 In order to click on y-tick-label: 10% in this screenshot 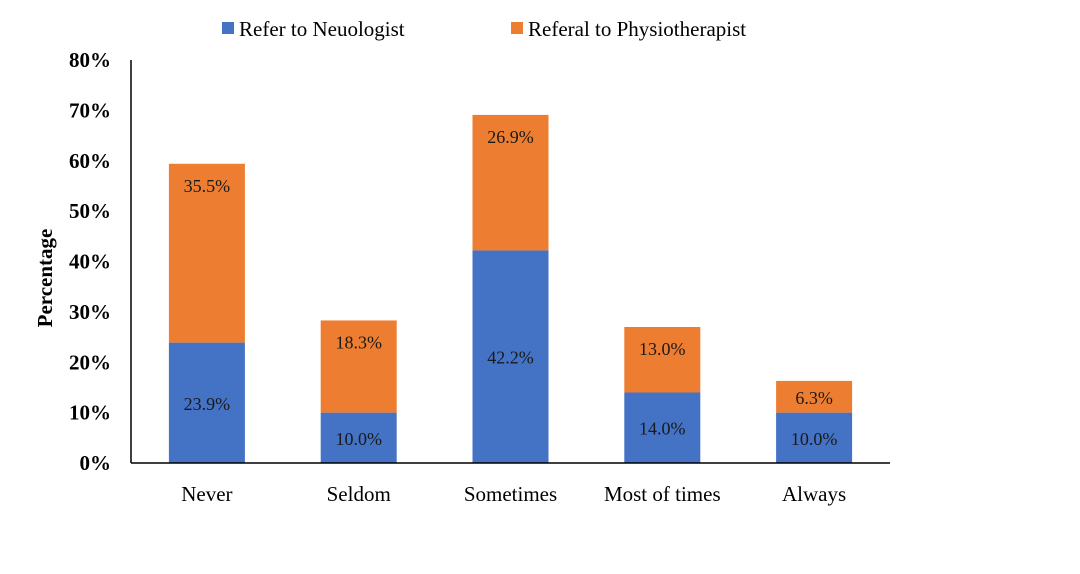, I will do `click(90, 413)`.